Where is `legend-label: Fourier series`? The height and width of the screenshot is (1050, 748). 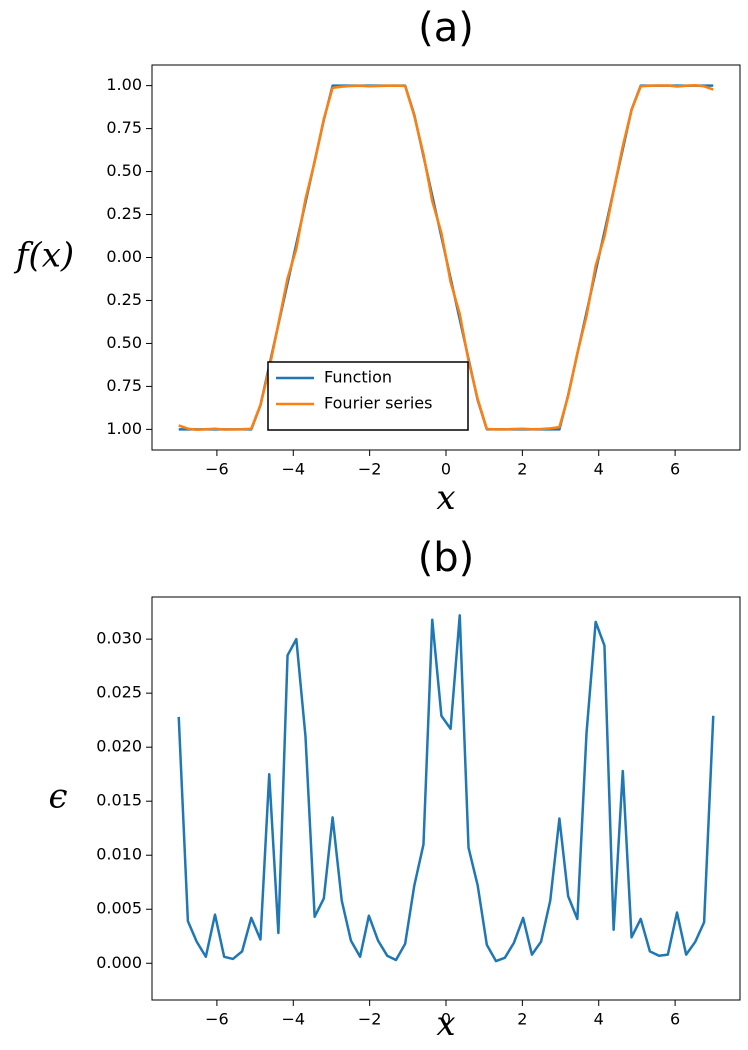
legend-label: Fourier series is located at coordinates (378, 403).